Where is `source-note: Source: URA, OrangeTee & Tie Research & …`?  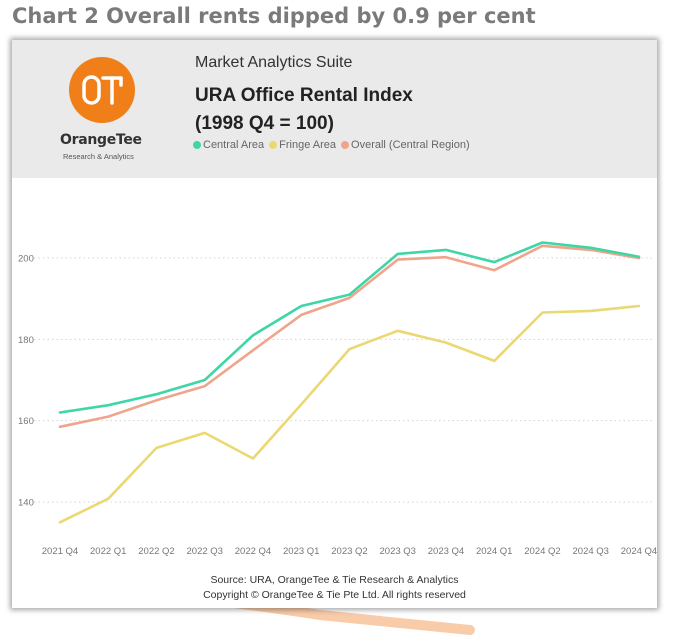 source-note: Source: URA, OrangeTee & Tie Research & … is located at coordinates (334, 588).